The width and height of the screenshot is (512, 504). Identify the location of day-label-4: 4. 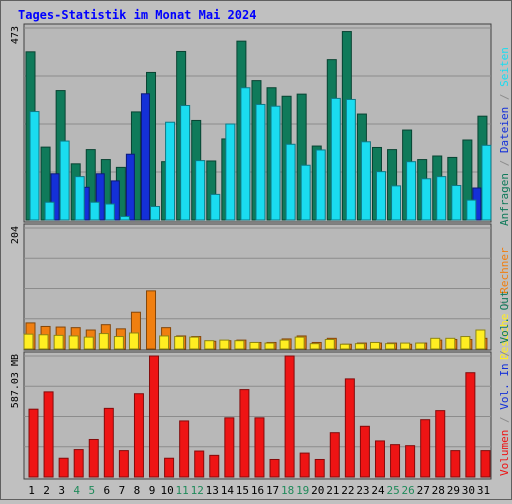
(76, 490).